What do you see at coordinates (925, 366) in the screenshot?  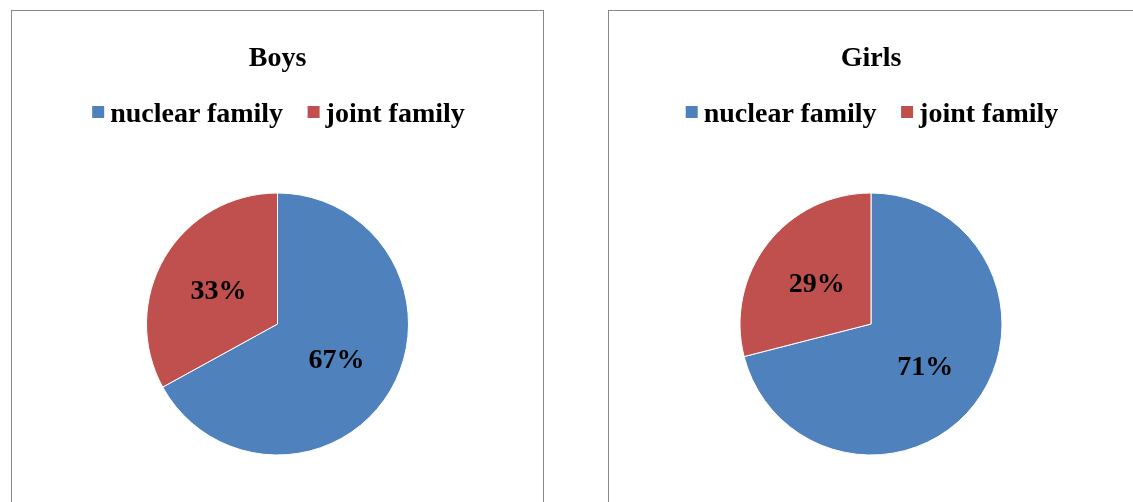 I see `data-label: 71%` at bounding box center [925, 366].